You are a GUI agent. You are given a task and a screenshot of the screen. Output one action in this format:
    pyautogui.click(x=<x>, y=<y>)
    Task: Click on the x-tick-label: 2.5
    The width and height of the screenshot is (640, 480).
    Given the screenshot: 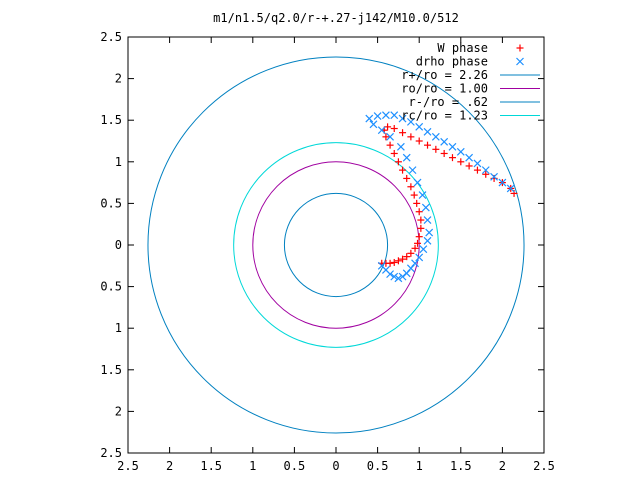 What is the action you would take?
    pyautogui.click(x=128, y=466)
    